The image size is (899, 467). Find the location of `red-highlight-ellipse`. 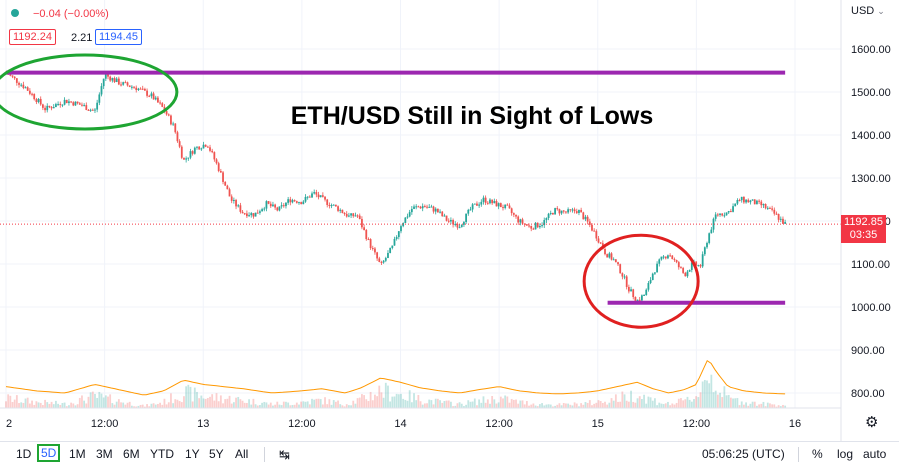

red-highlight-ellipse is located at coordinates (641, 281).